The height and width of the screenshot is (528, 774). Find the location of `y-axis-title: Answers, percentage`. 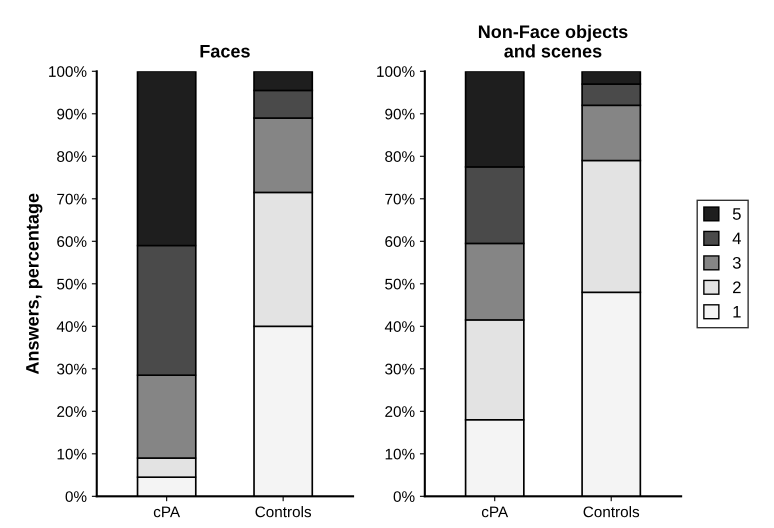

y-axis-title: Answers, percentage is located at coordinates (34, 284).